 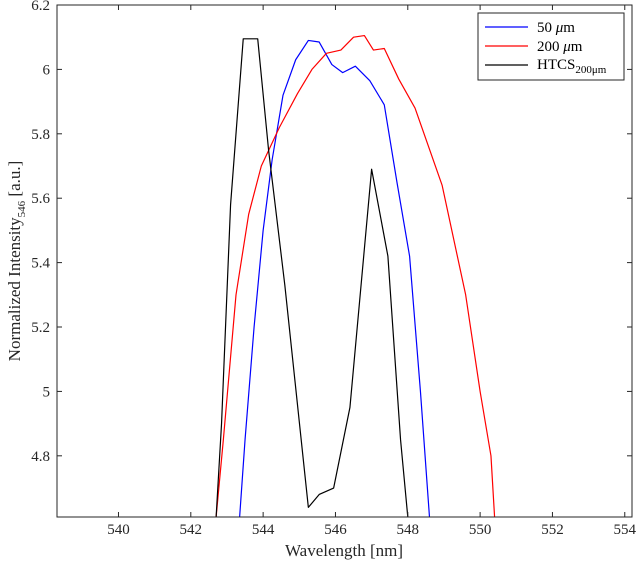 I want to click on y-tick-label: 6.2, so click(x=40, y=7).